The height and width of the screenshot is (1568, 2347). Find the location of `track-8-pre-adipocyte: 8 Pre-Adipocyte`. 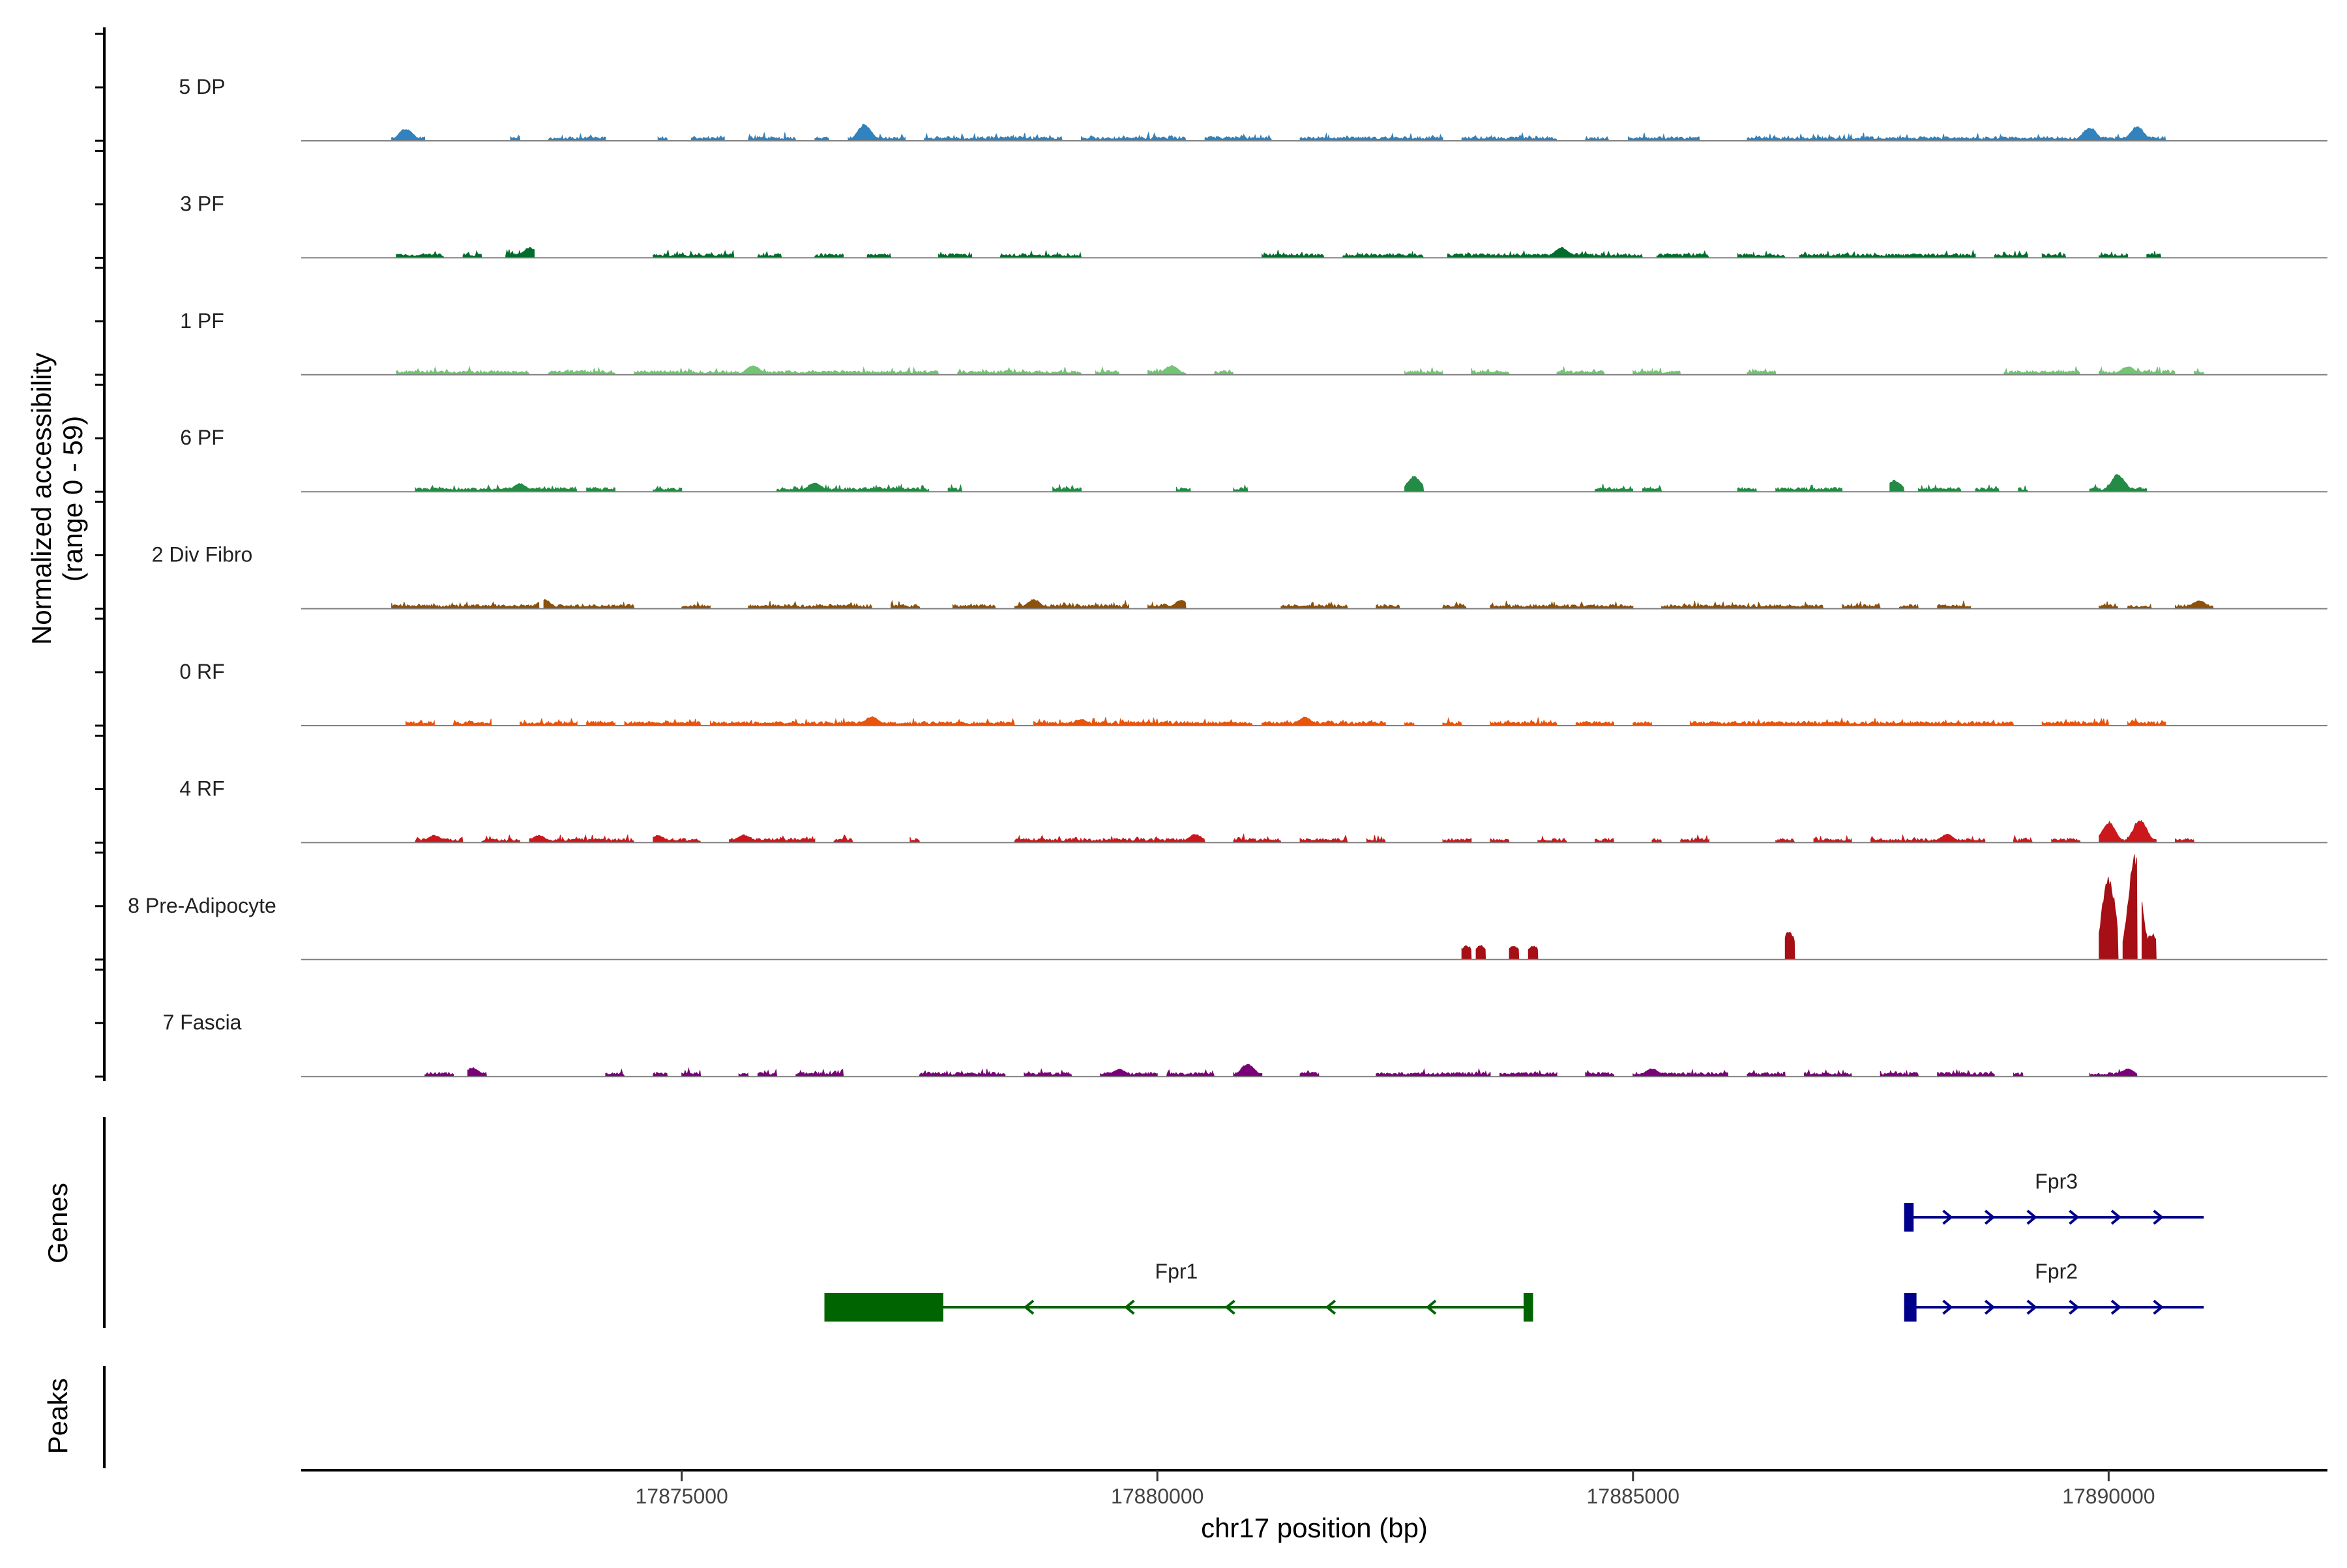

track-8-pre-adipocyte: 8 Pre-Adipocyte is located at coordinates (1227, 907).